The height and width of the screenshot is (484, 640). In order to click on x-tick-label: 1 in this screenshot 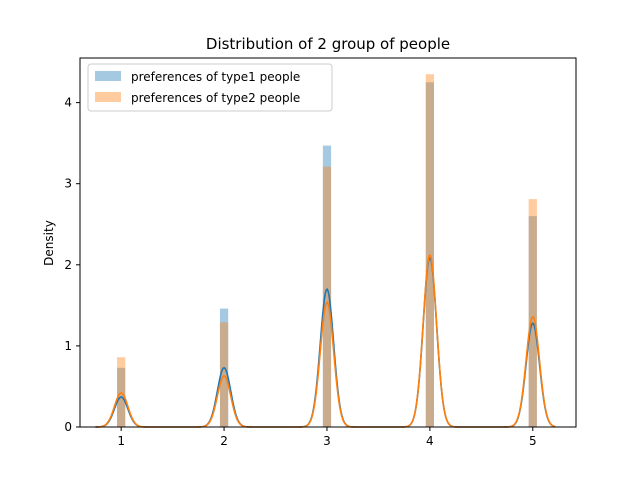, I will do `click(121, 441)`.